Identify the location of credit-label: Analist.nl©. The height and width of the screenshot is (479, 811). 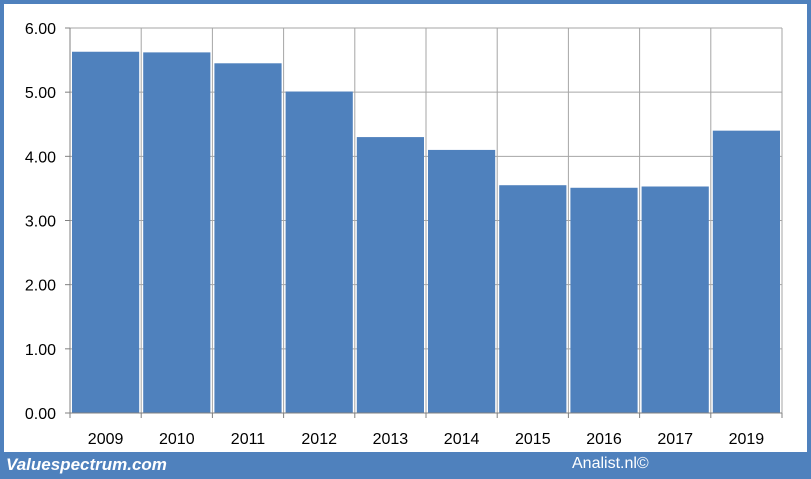
(610, 463).